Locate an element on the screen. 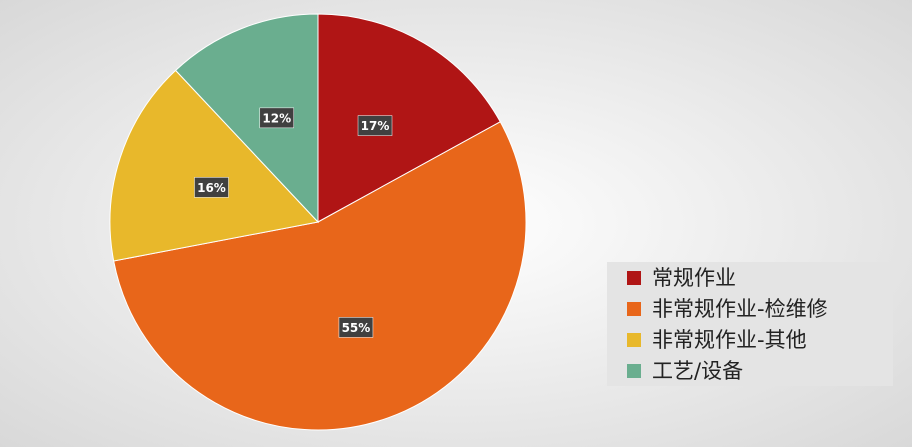  legend-label: 非常规作业-其他 is located at coordinates (729, 340).